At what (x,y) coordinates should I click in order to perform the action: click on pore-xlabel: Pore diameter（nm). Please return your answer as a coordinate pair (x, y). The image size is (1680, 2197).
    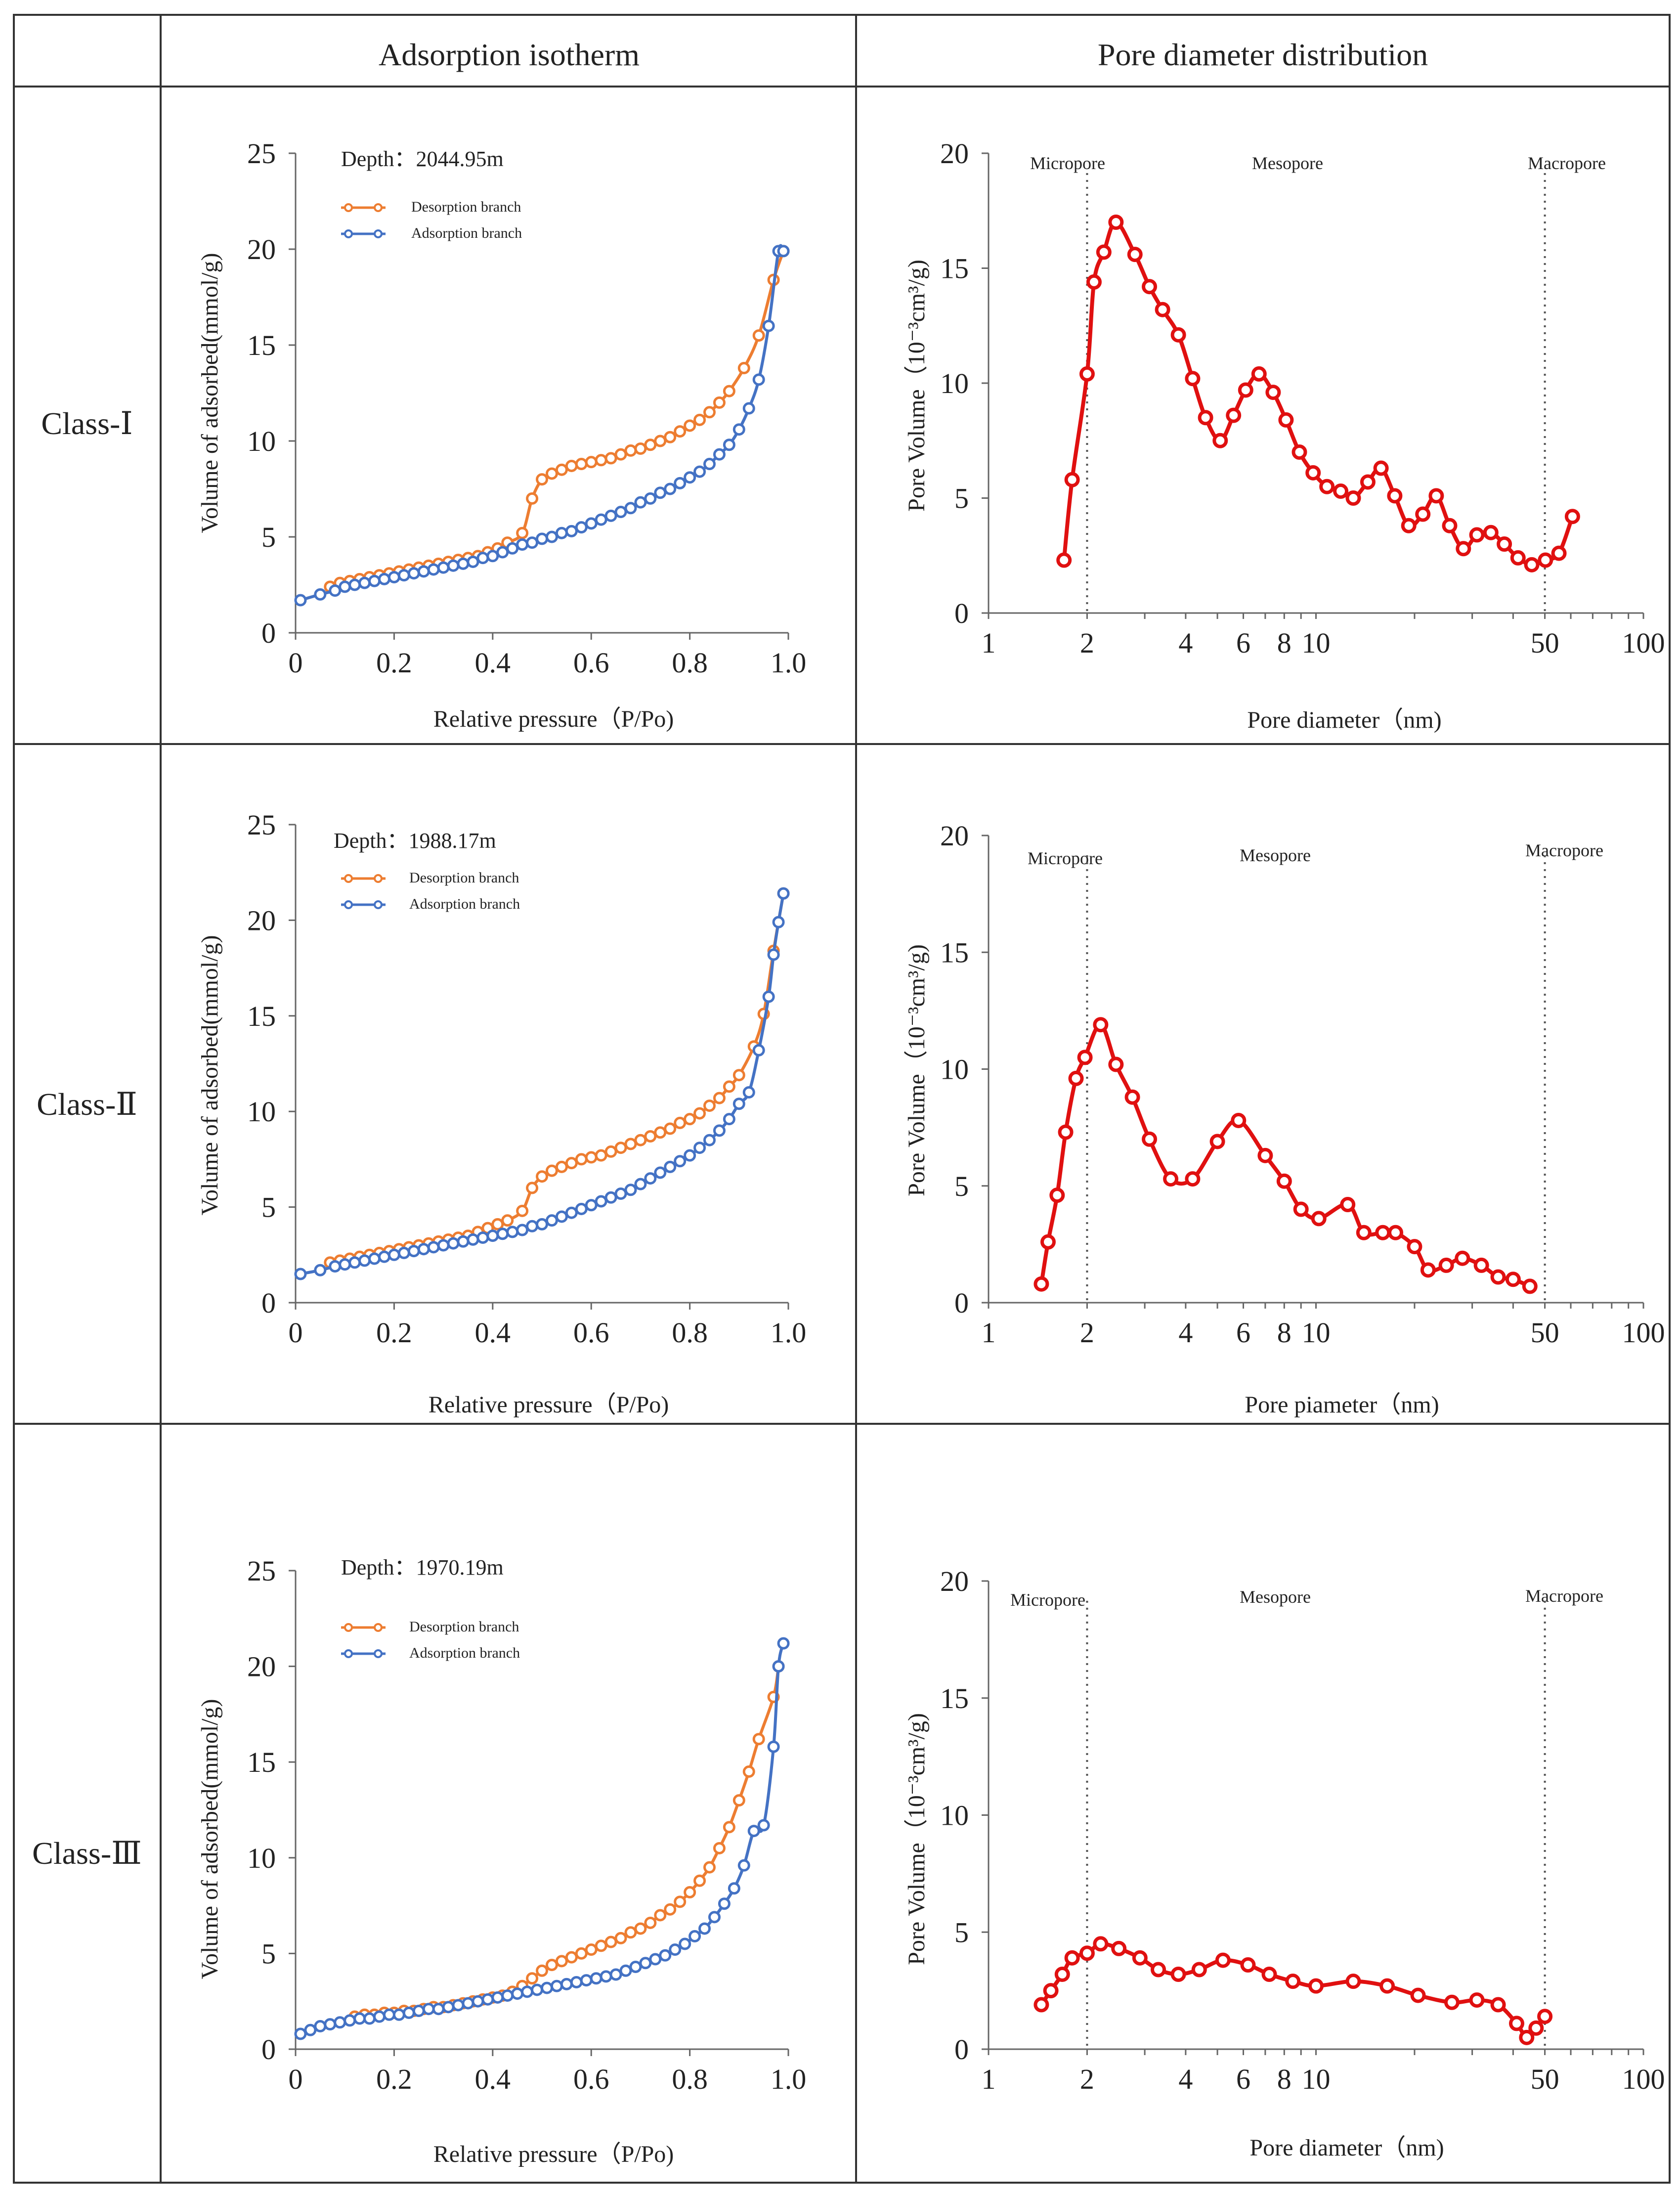
    Looking at the image, I should click on (1344, 720).